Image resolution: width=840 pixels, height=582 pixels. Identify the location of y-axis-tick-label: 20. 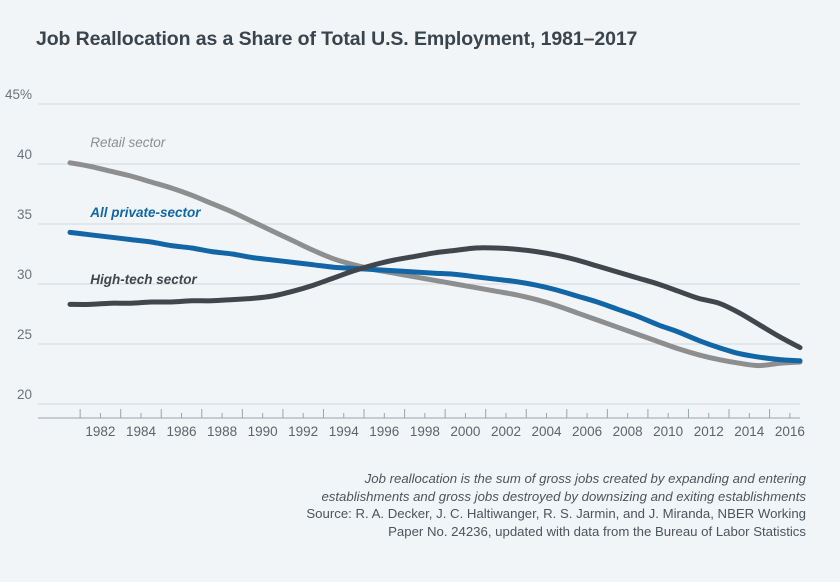
(24, 394).